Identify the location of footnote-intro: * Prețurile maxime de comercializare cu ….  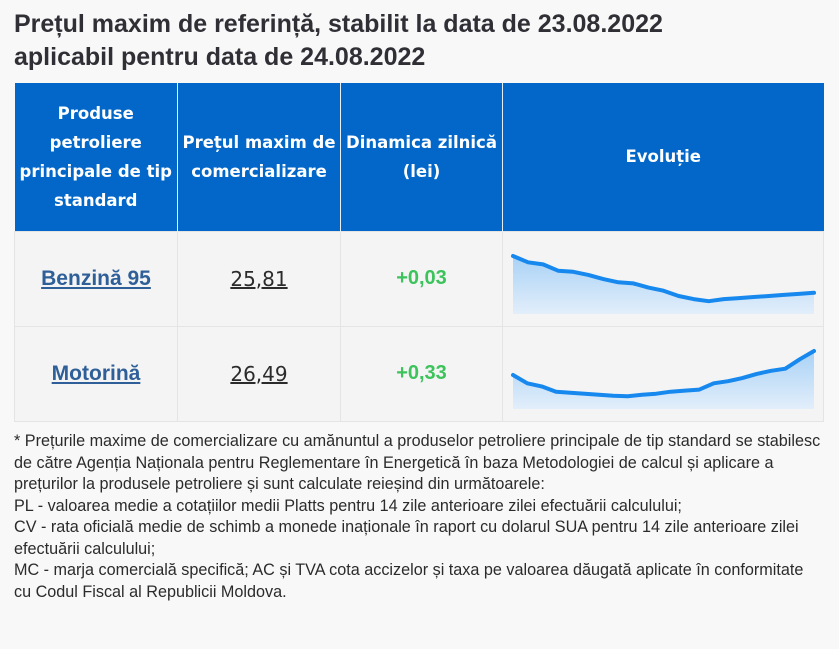
(417, 462).